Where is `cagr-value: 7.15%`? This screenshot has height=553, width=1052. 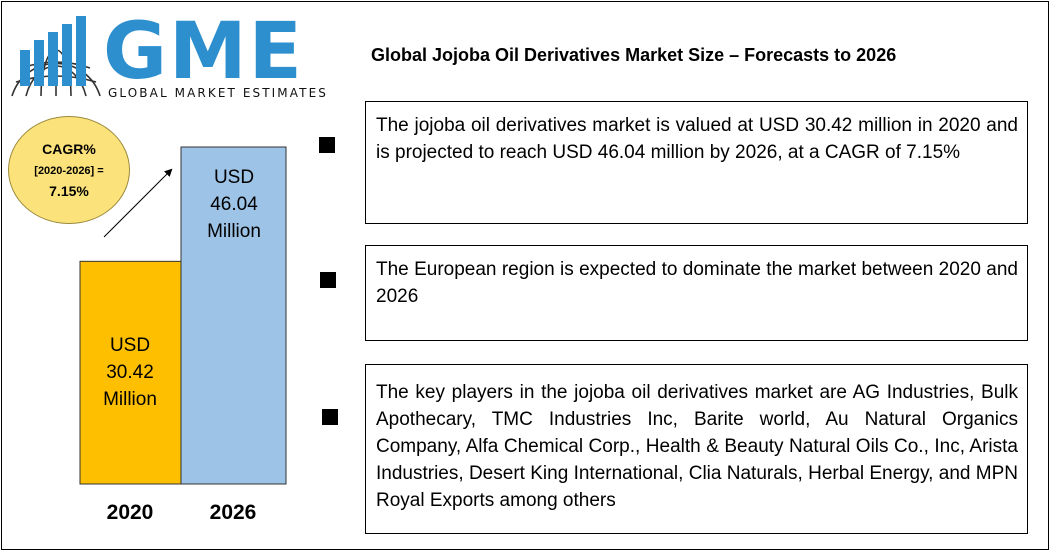
cagr-value: 7.15% is located at coordinates (69, 191).